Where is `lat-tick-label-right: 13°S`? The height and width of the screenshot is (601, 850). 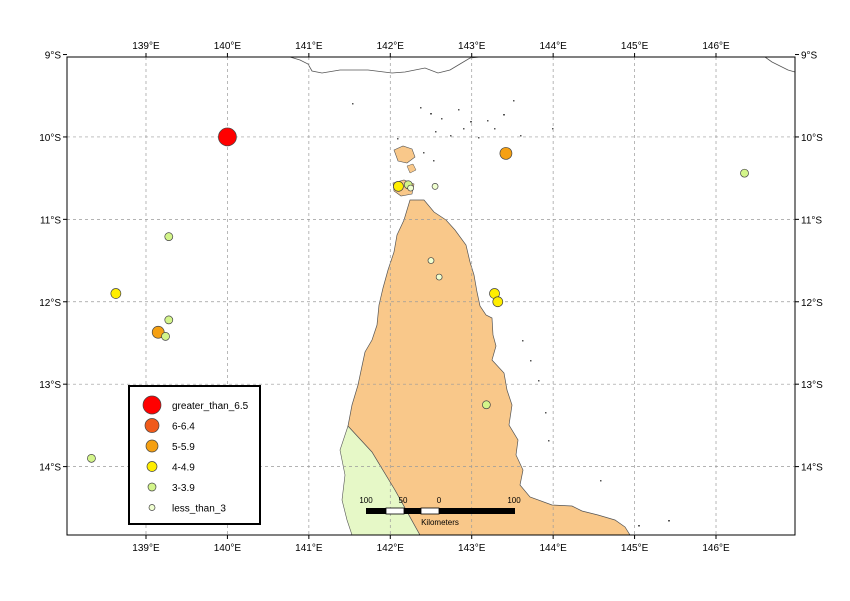
lat-tick-label-right: 13°S is located at coordinates (812, 385).